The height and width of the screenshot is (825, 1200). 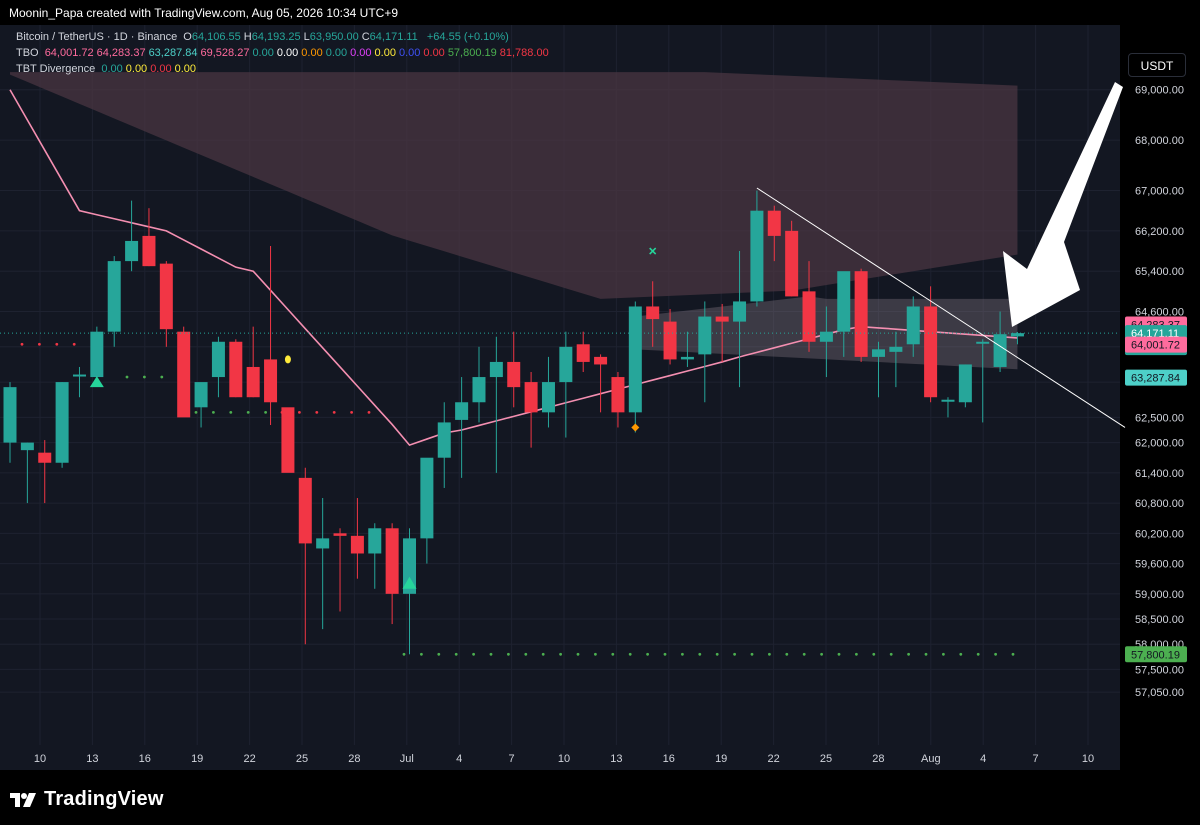 I want to click on time-axis-tick-label: 25, so click(x=826, y=759).